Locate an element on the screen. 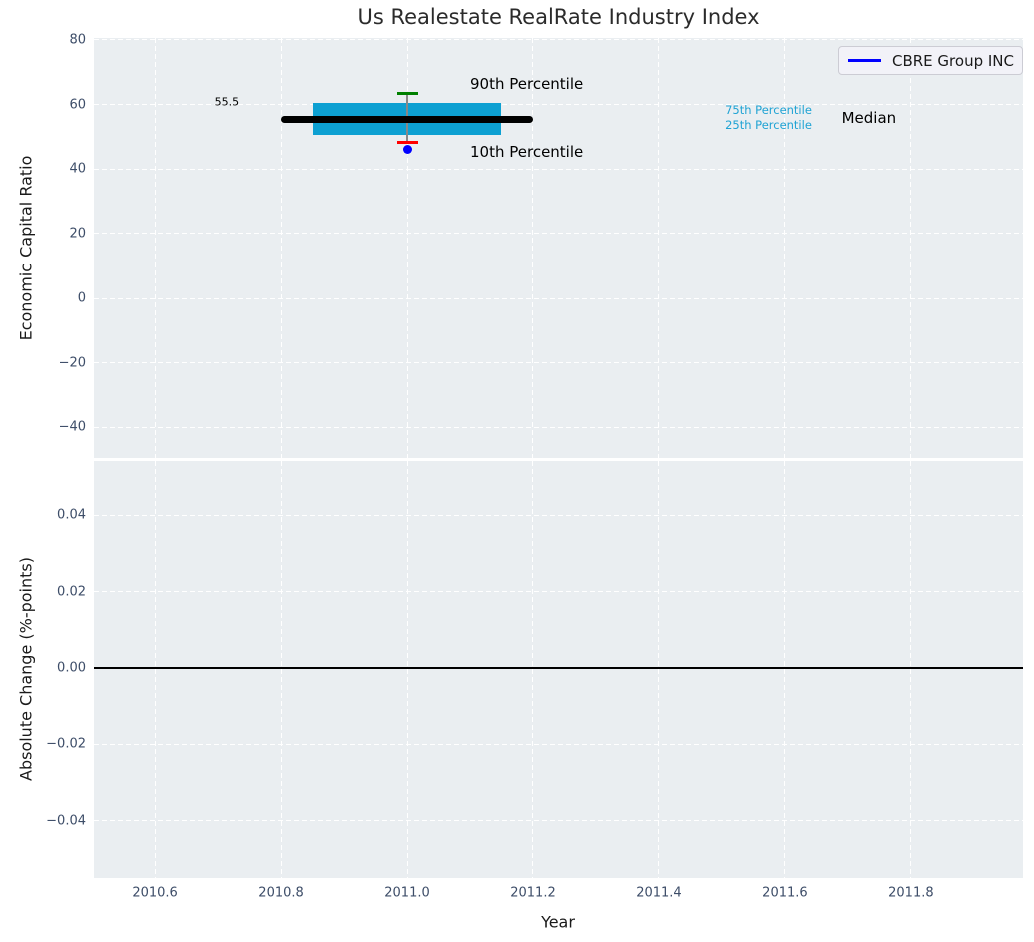  x-tick-label: 2011.8 is located at coordinates (911, 893).